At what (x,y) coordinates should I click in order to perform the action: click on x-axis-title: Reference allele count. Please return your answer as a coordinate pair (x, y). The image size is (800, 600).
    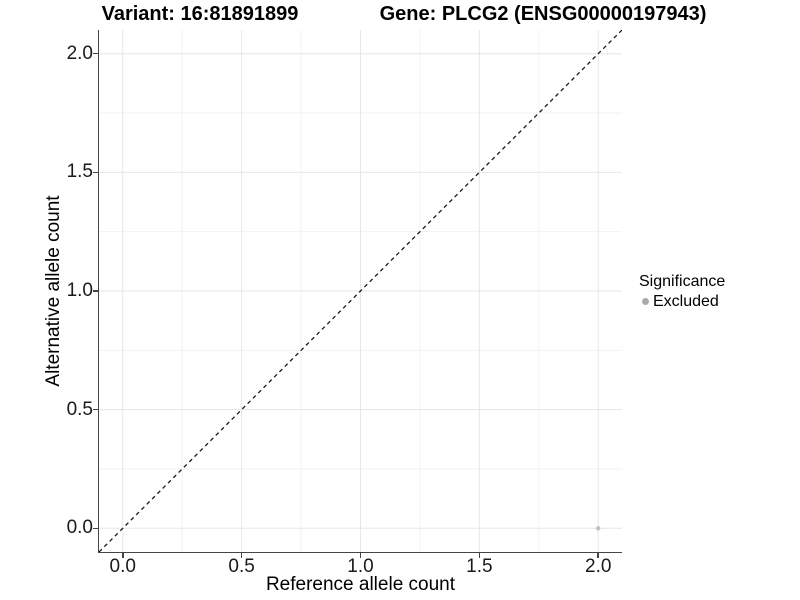
    Looking at the image, I should click on (360, 584).